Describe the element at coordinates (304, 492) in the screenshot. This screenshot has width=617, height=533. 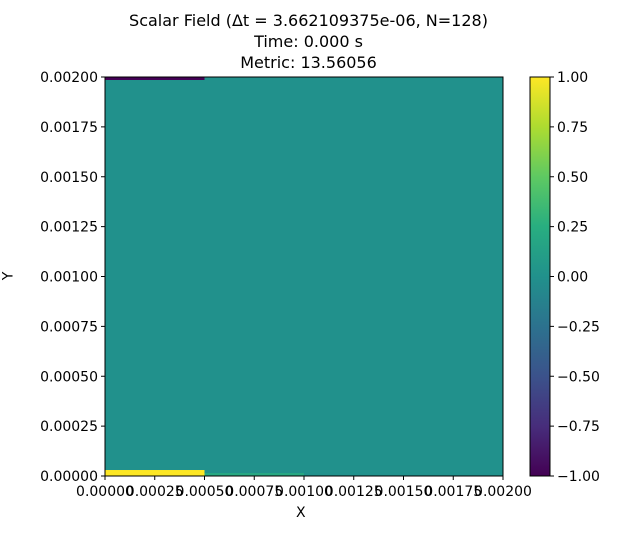
I see `x-tick-label: 0.00100` at that location.